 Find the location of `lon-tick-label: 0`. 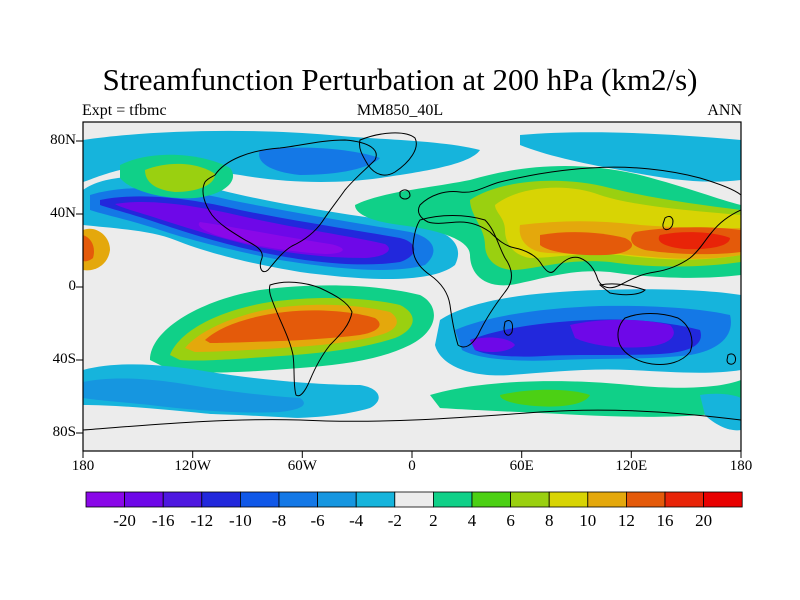

lon-tick-label: 0 is located at coordinates (412, 466).